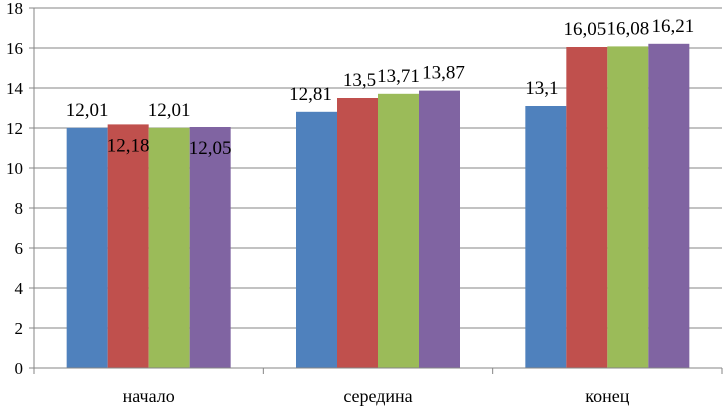 Image resolution: width=727 pixels, height=409 pixels. Describe the element at coordinates (19, 368) in the screenshot. I see `y-tick-label: 0` at that location.